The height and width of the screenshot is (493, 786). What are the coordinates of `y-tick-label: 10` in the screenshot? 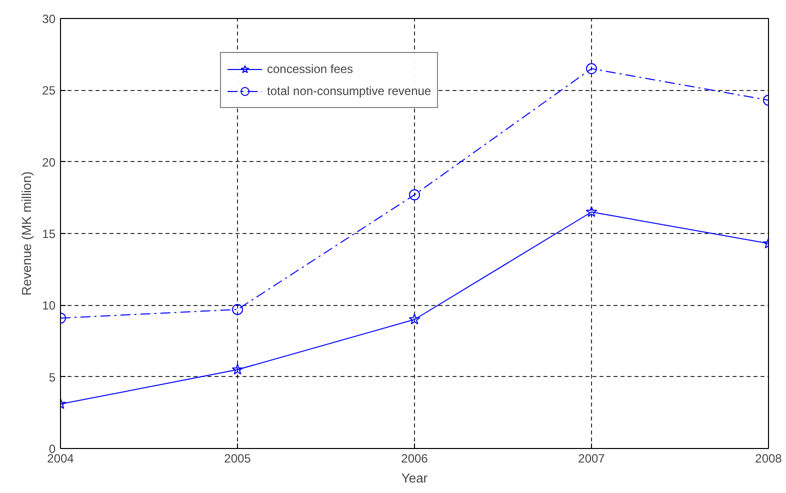 It's located at (49, 305).